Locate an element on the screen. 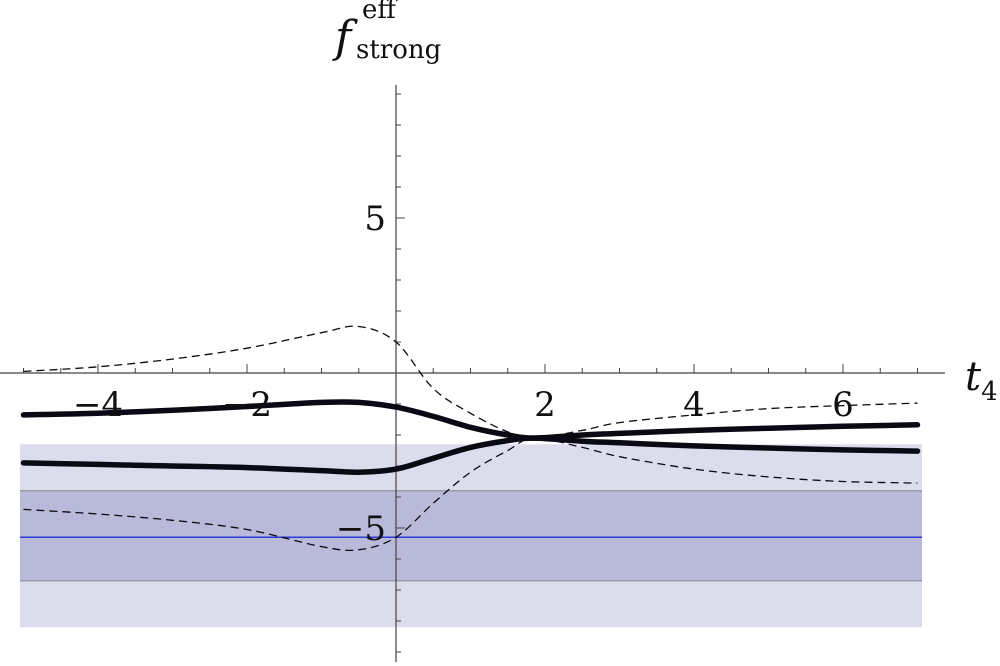 The height and width of the screenshot is (666, 1000). series-1-thick-line is located at coordinates (470, 455).